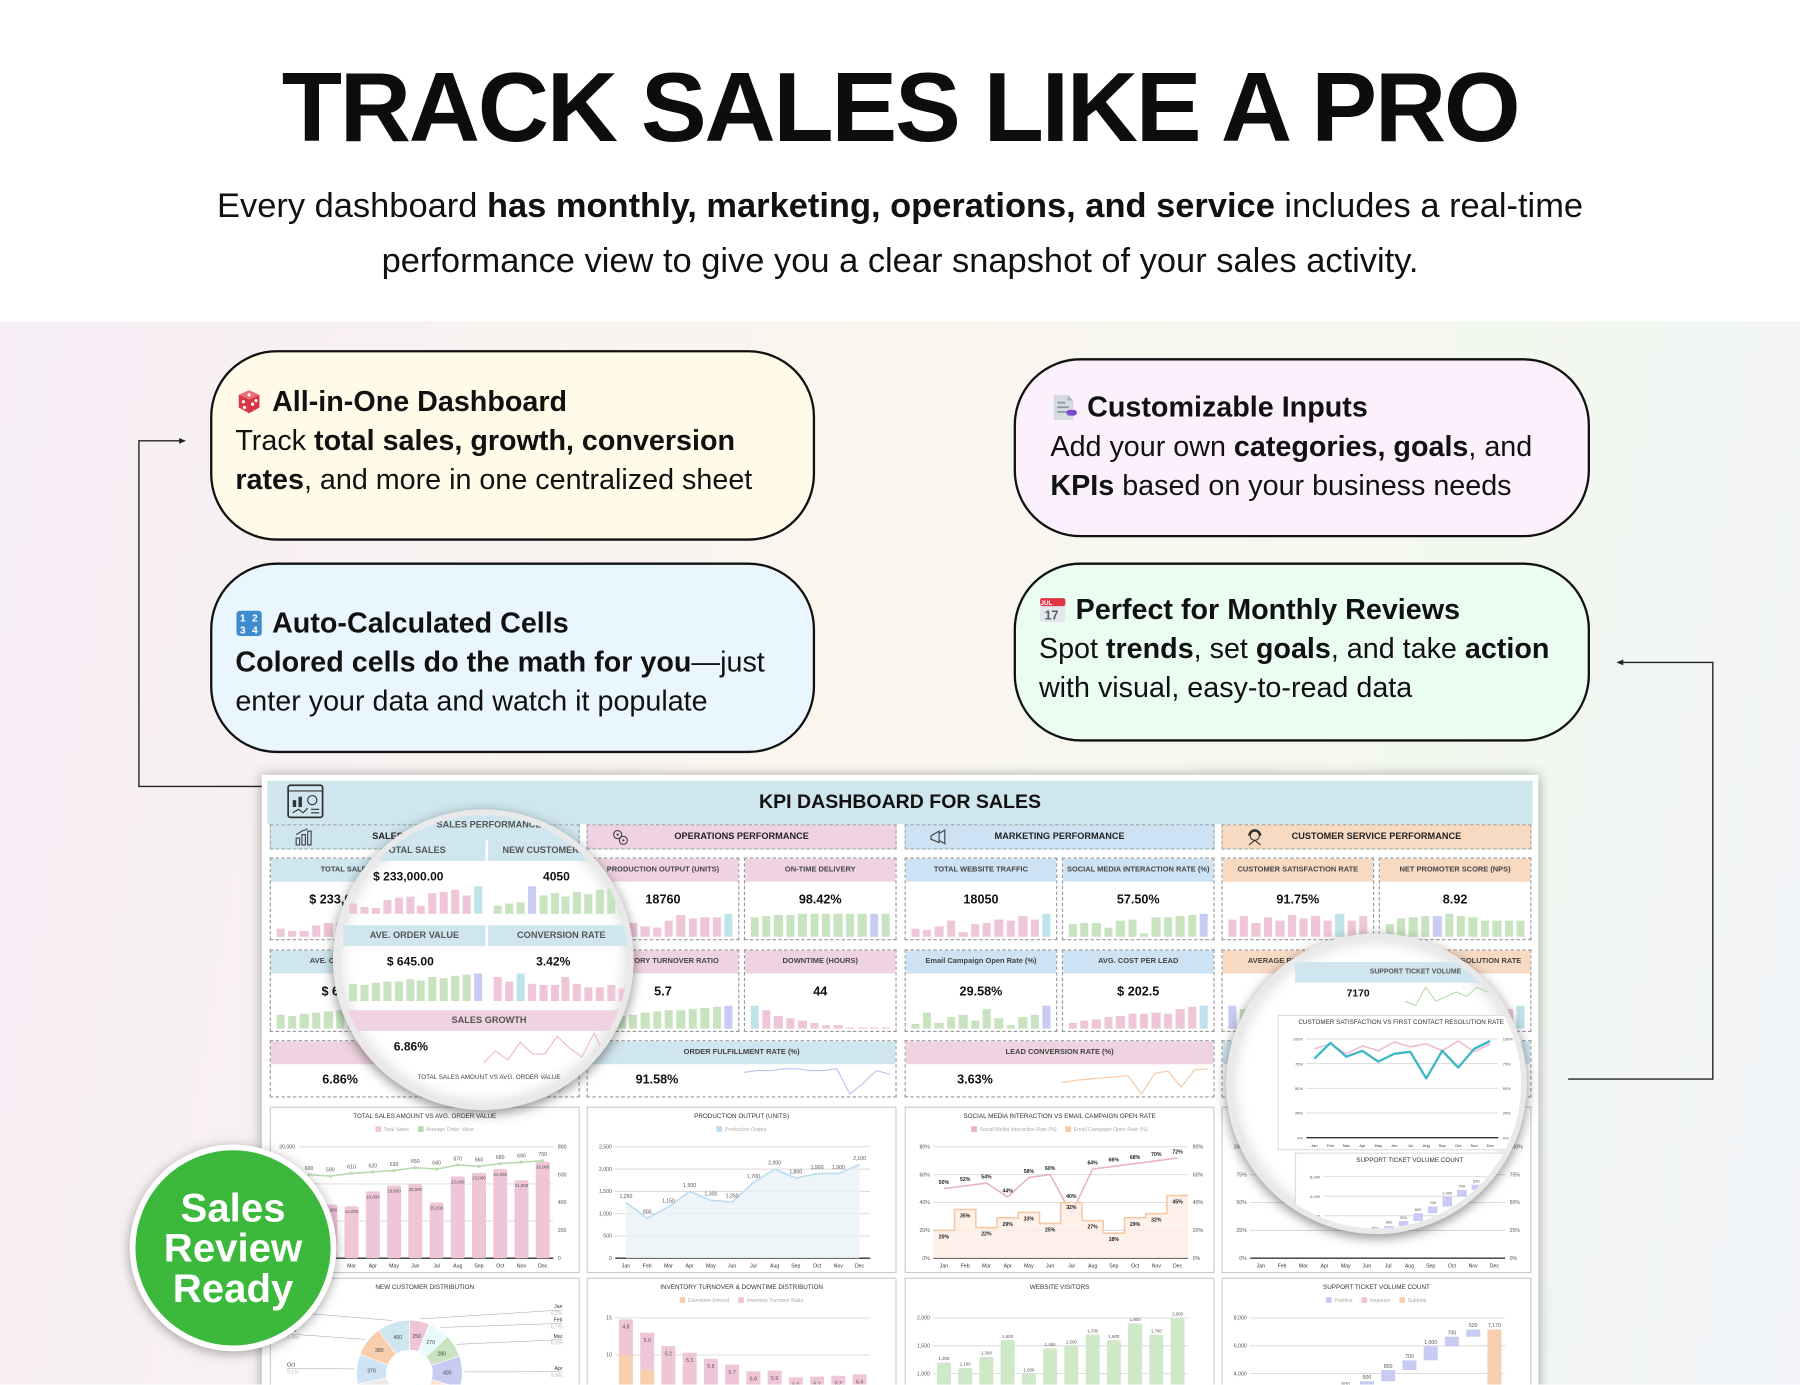  I want to click on kpi-value: 18050, so click(981, 900).